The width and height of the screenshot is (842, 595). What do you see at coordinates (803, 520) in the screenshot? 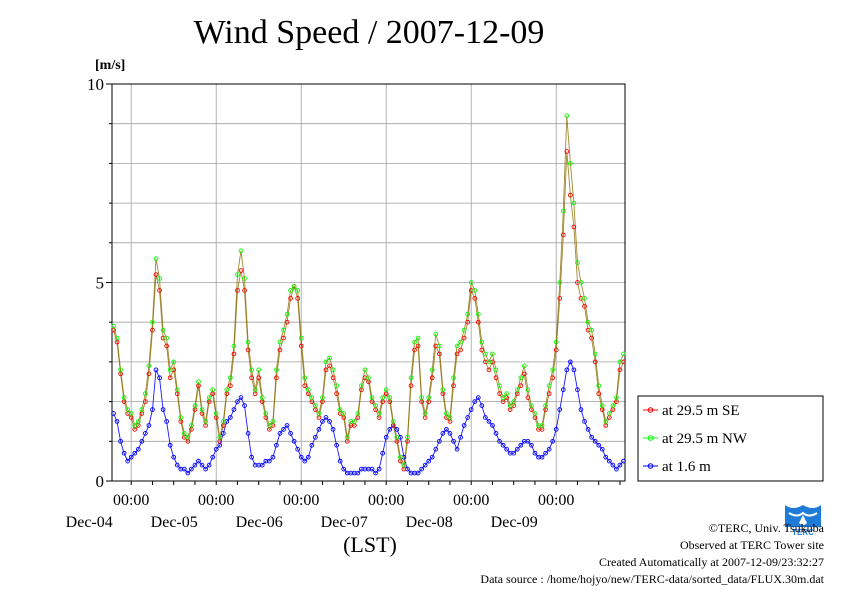
I see `terc-logo: TERC` at bounding box center [803, 520].